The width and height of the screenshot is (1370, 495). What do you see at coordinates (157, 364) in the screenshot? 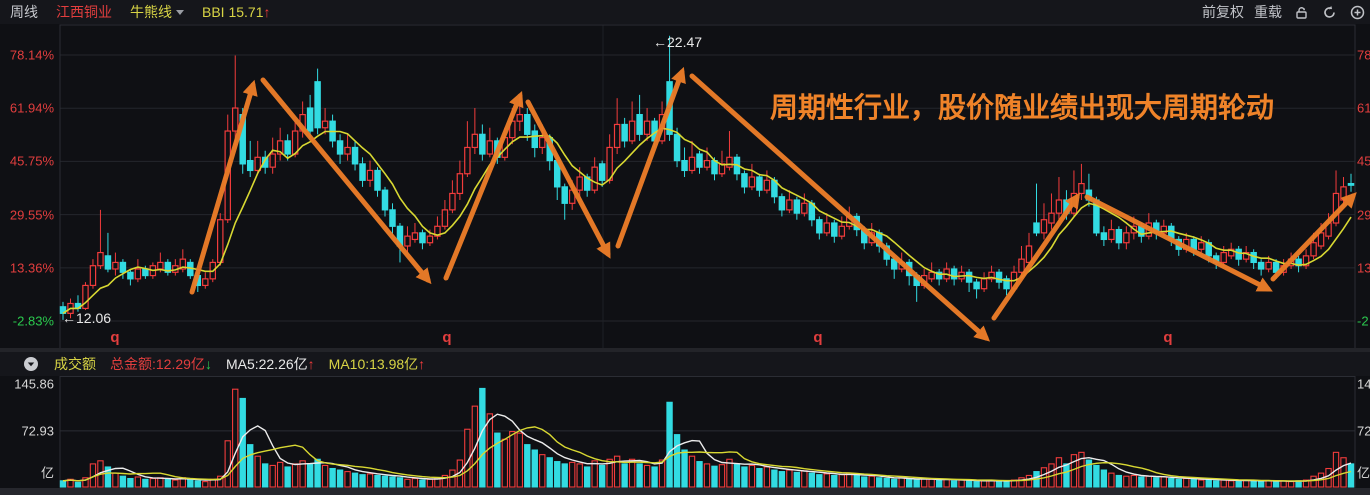
I see `turnover-total-label: 总金额:12.29亿` at bounding box center [157, 364].